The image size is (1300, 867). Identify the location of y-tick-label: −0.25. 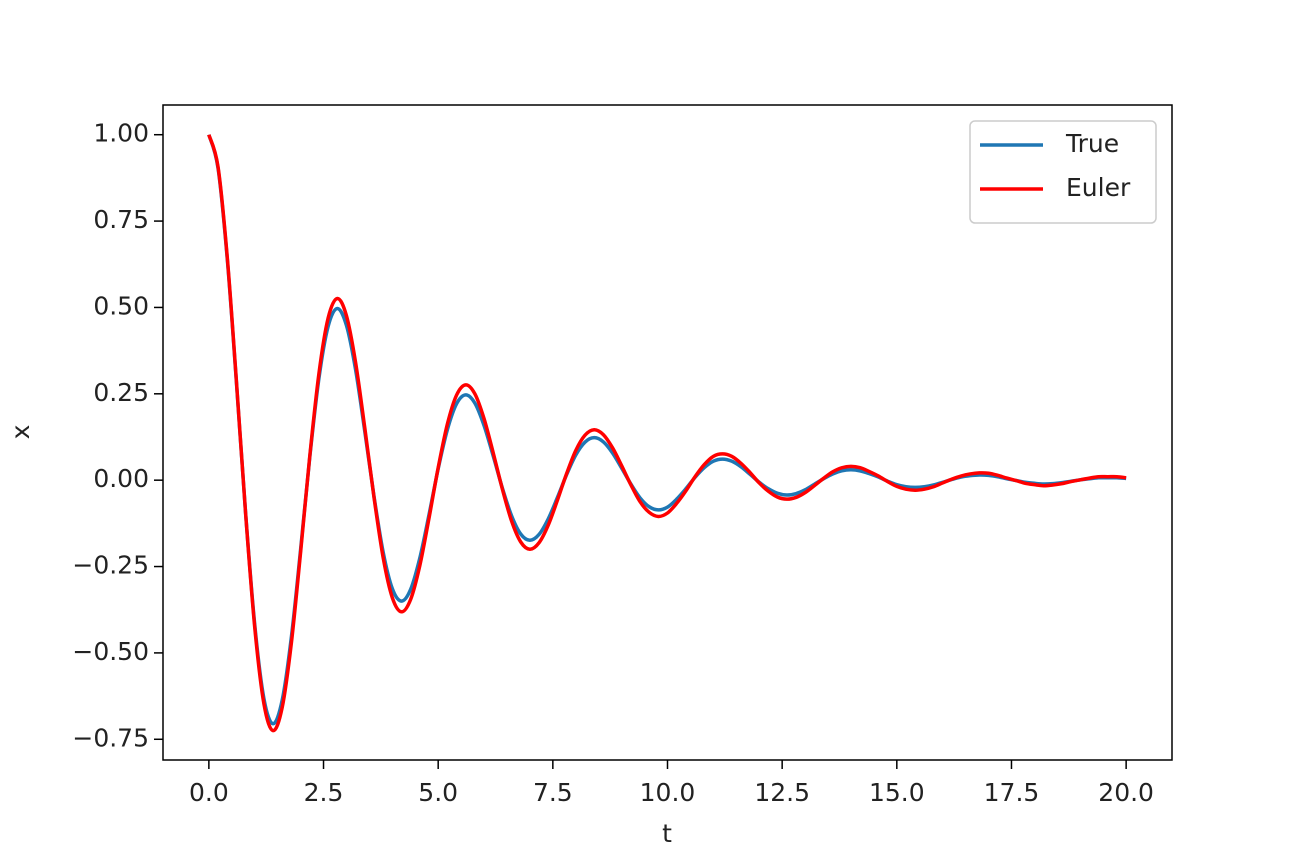
(110, 565).